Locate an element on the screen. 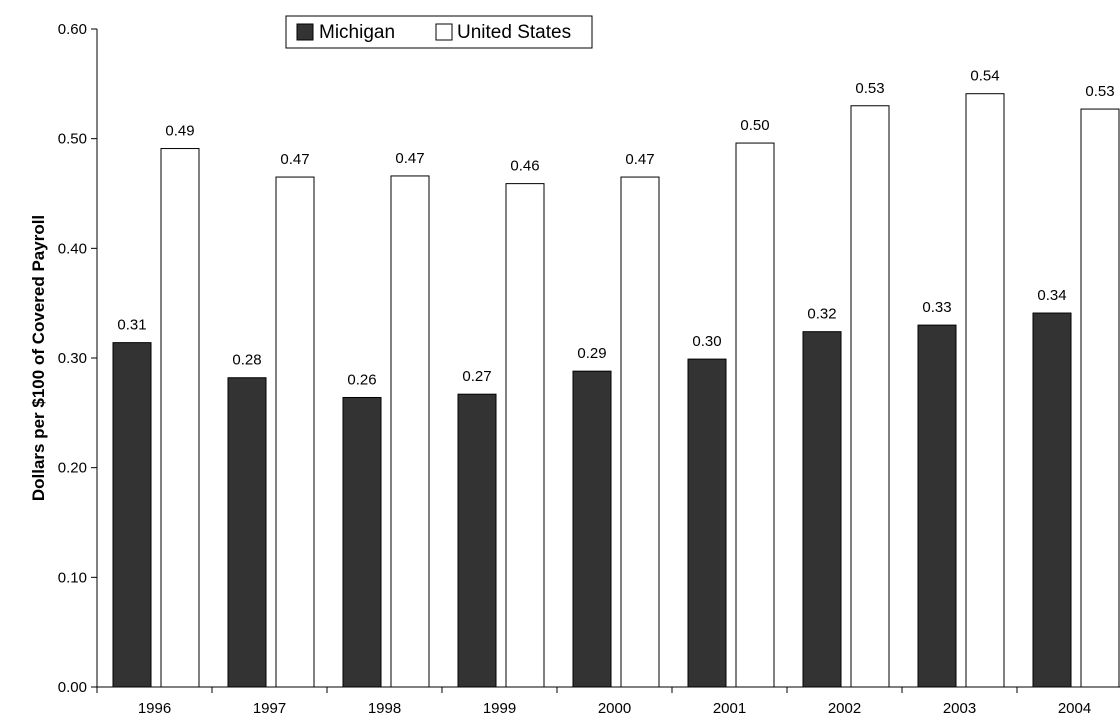 The height and width of the screenshot is (721, 1120). x-tick-label: 2001 is located at coordinates (729, 708).